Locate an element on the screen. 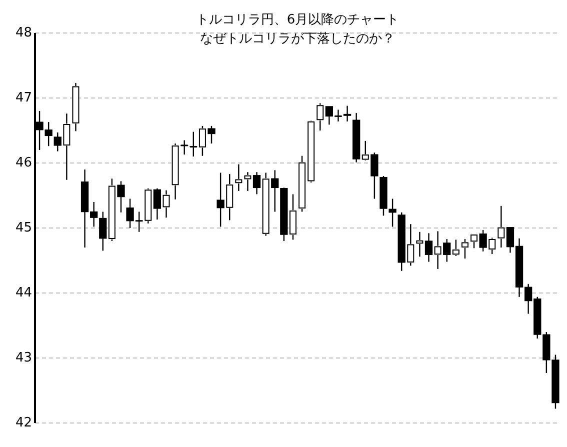 Image resolution: width=567 pixels, height=447 pixels. y-tick-label: 47 is located at coordinates (23, 98).